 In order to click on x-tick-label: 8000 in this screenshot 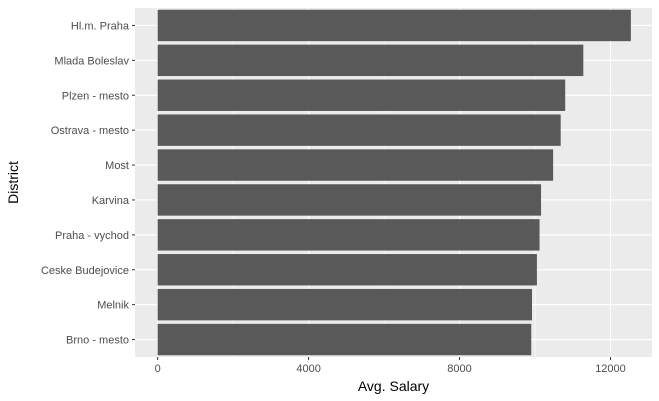, I will do `click(459, 369)`.